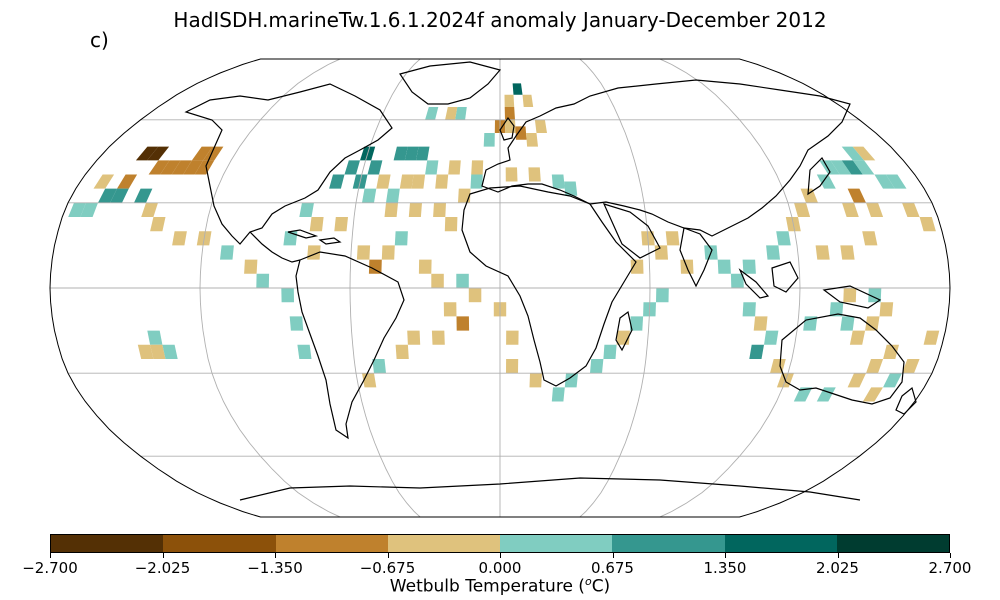 Image resolution: width=1000 pixels, height=600 pixels. Describe the element at coordinates (487, 586) in the screenshot. I see `colorbar-label-text: Wetbulb Temperature (` at that location.